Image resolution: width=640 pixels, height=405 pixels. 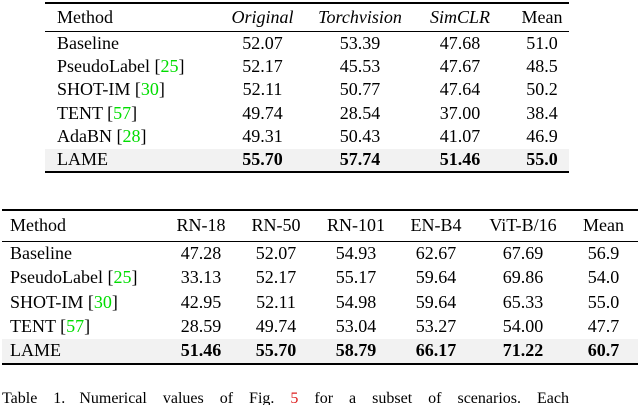 I want to click on value-cell: 50.43, so click(x=360, y=136).